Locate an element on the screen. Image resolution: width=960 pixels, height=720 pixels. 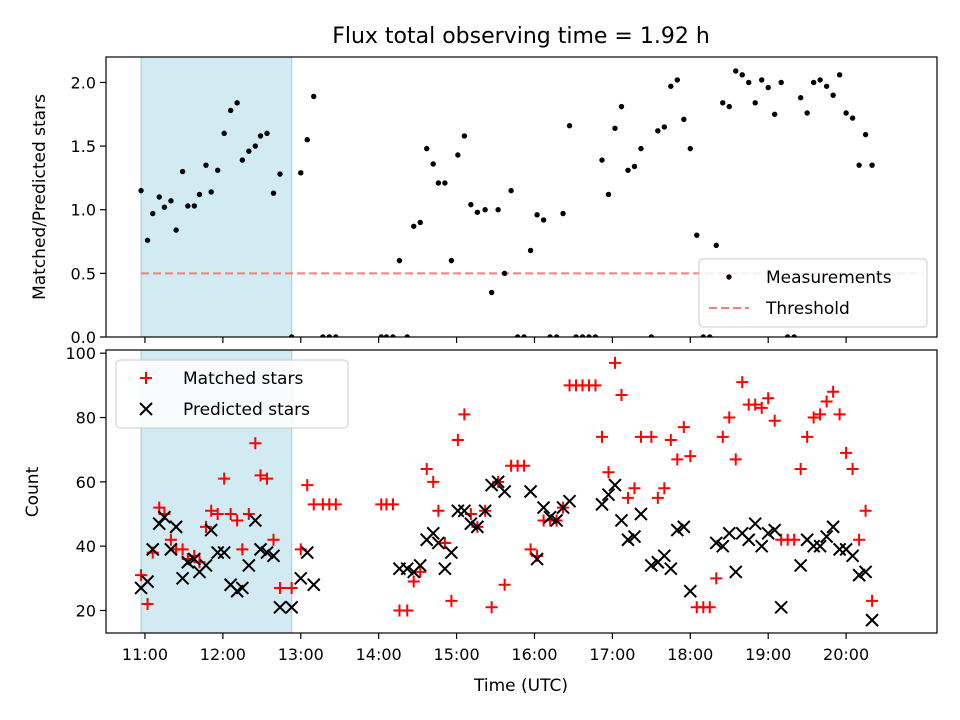
top-y-tick-label: 0.5 is located at coordinates (83, 273).